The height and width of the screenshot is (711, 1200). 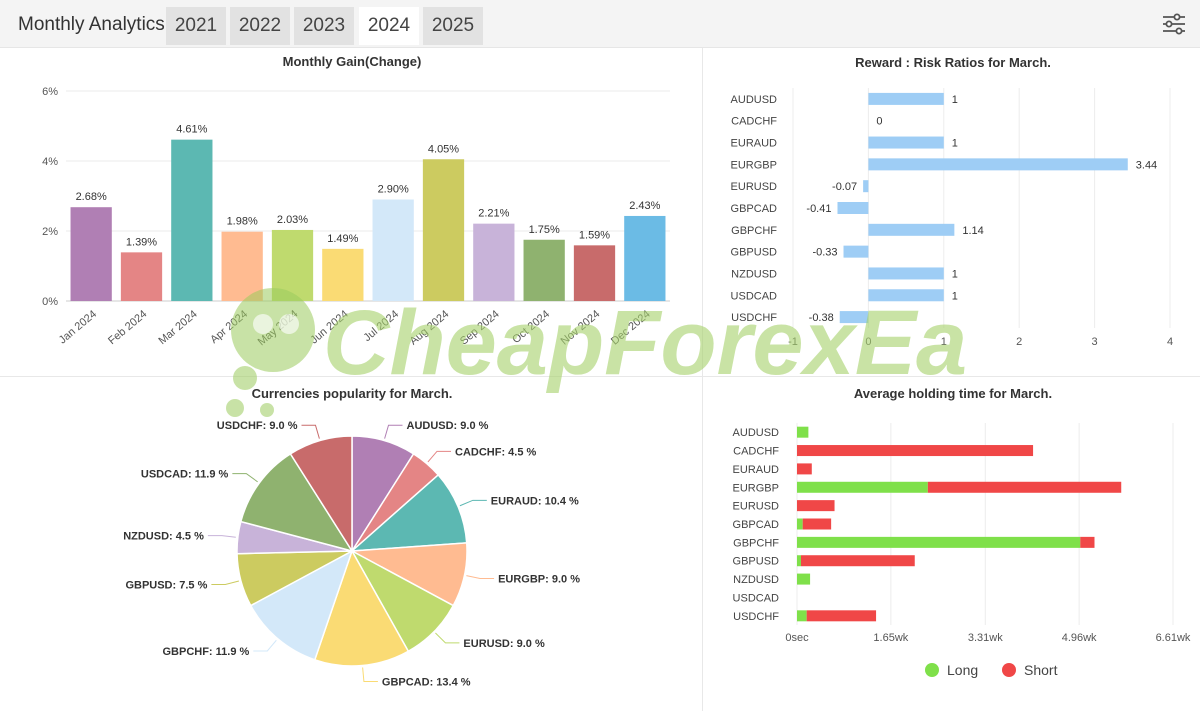 What do you see at coordinates (1079, 638) in the screenshot?
I see `x-tick-label: 4.96wk` at bounding box center [1079, 638].